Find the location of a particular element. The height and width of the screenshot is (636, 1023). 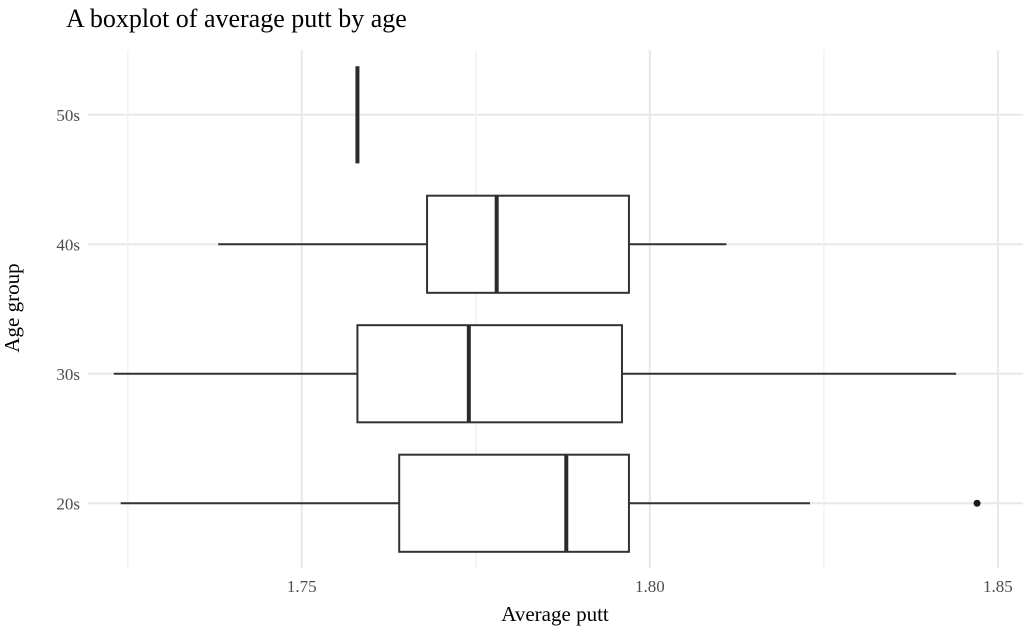

y-tick-label-50s: 50s is located at coordinates (68, 115).